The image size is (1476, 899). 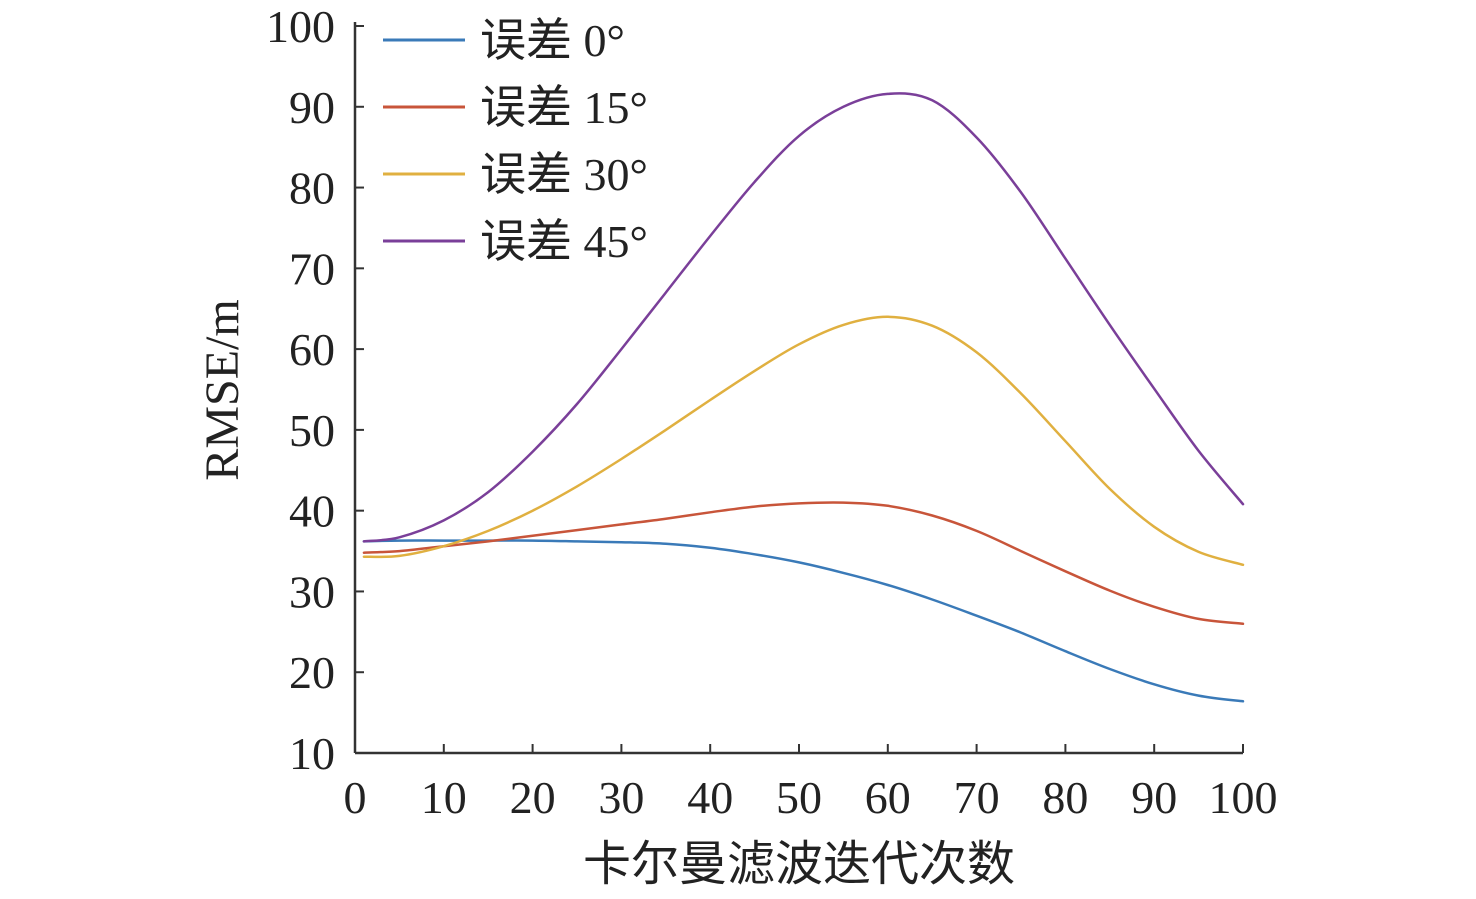 I want to click on x-axis-ticks: 0 10 20 30 40 50 60 70 80 90 100, so click(x=811, y=783).